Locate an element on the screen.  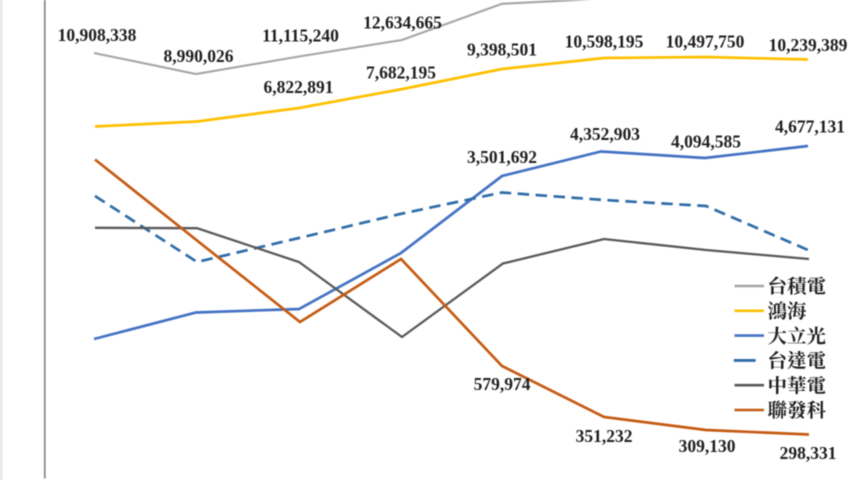
svg-text: 6,822,891 is located at coordinates (299, 87).